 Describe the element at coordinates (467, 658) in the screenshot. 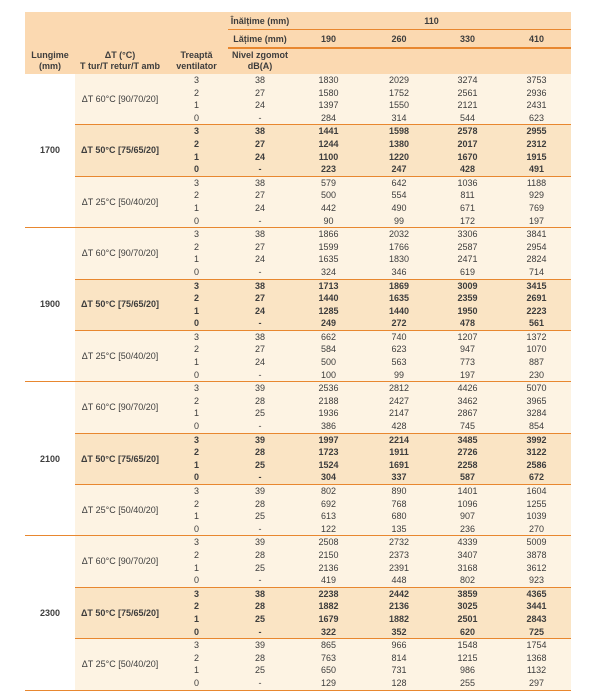

I see `power-value-cell: 1215` at that location.